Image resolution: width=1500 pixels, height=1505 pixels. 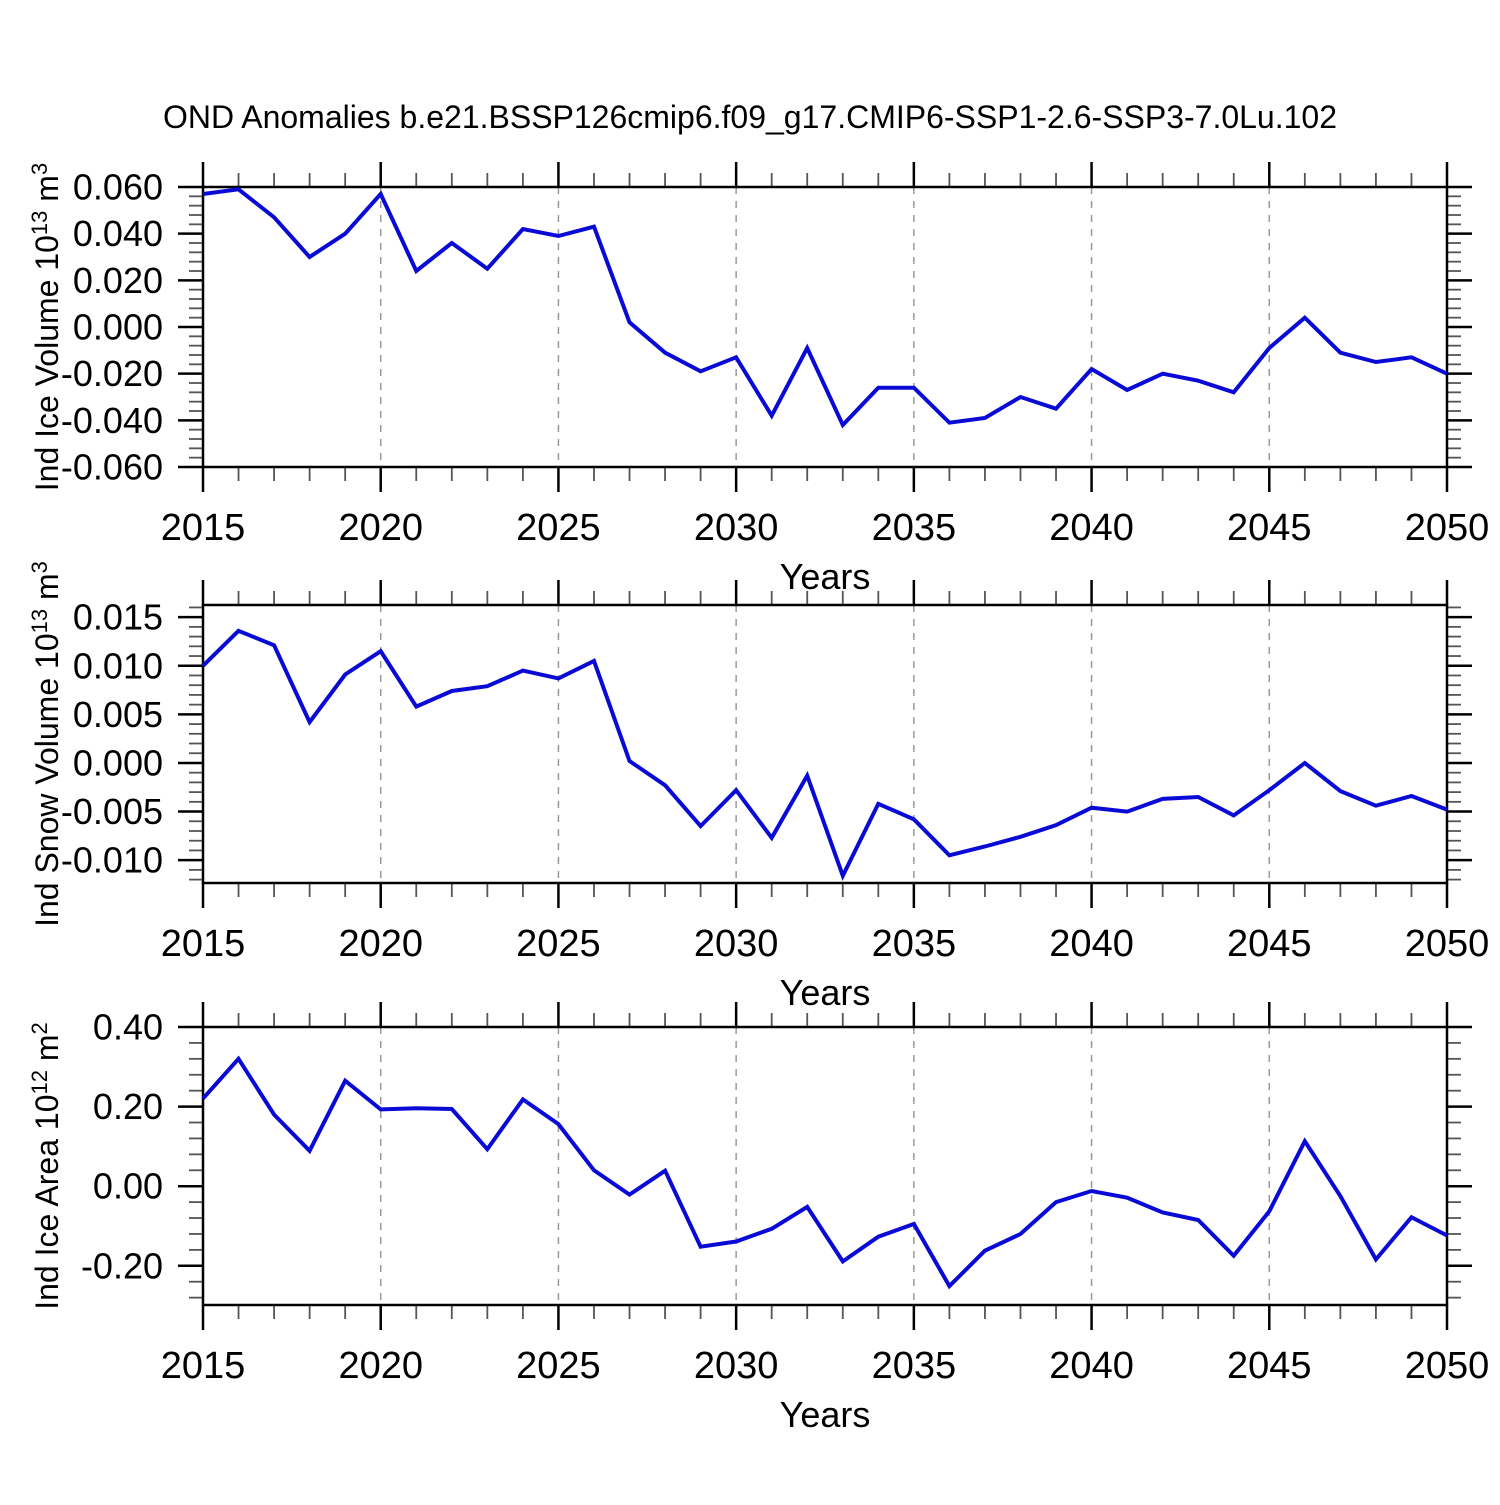 I want to click on y-tick-label: 0.060, so click(x=118, y=187).